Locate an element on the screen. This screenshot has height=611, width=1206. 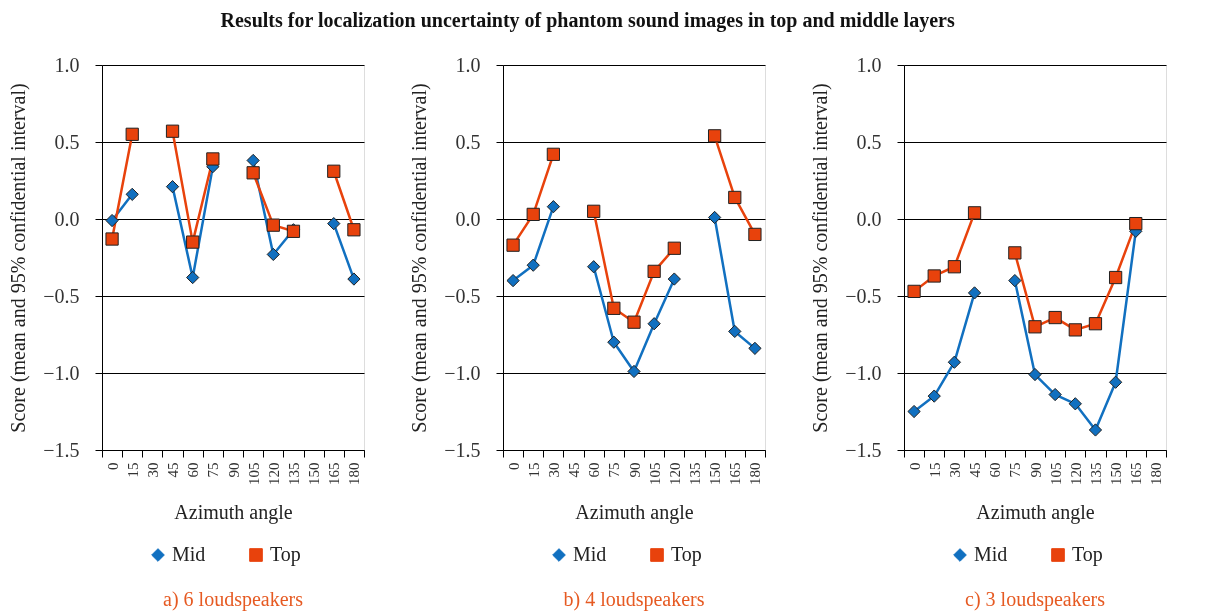
x-tick-label: 150 is located at coordinates (1116, 473).